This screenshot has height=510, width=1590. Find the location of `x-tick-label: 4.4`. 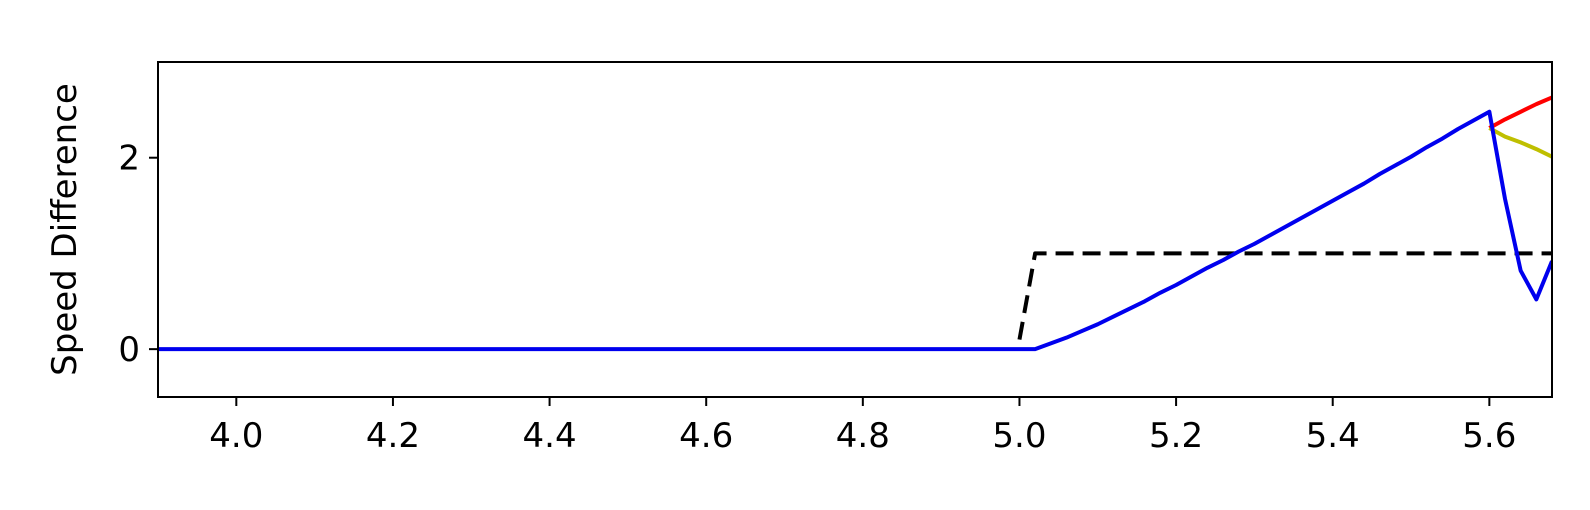

x-tick-label: 4.4 is located at coordinates (550, 436).